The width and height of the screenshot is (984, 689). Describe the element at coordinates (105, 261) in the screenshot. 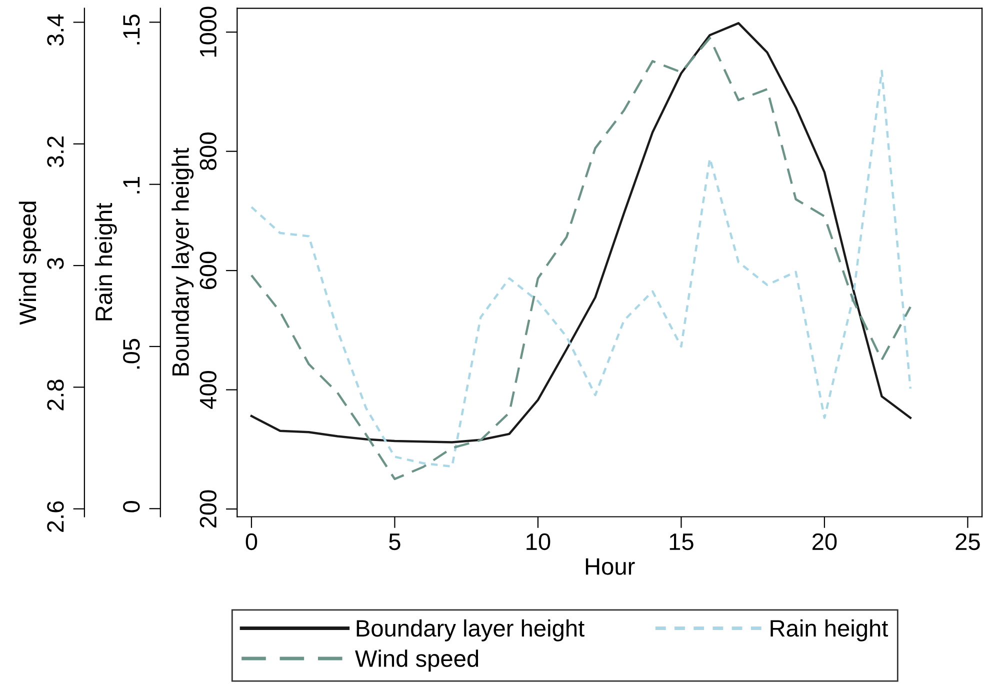

I see `y2-axis-title: Rain height` at that location.